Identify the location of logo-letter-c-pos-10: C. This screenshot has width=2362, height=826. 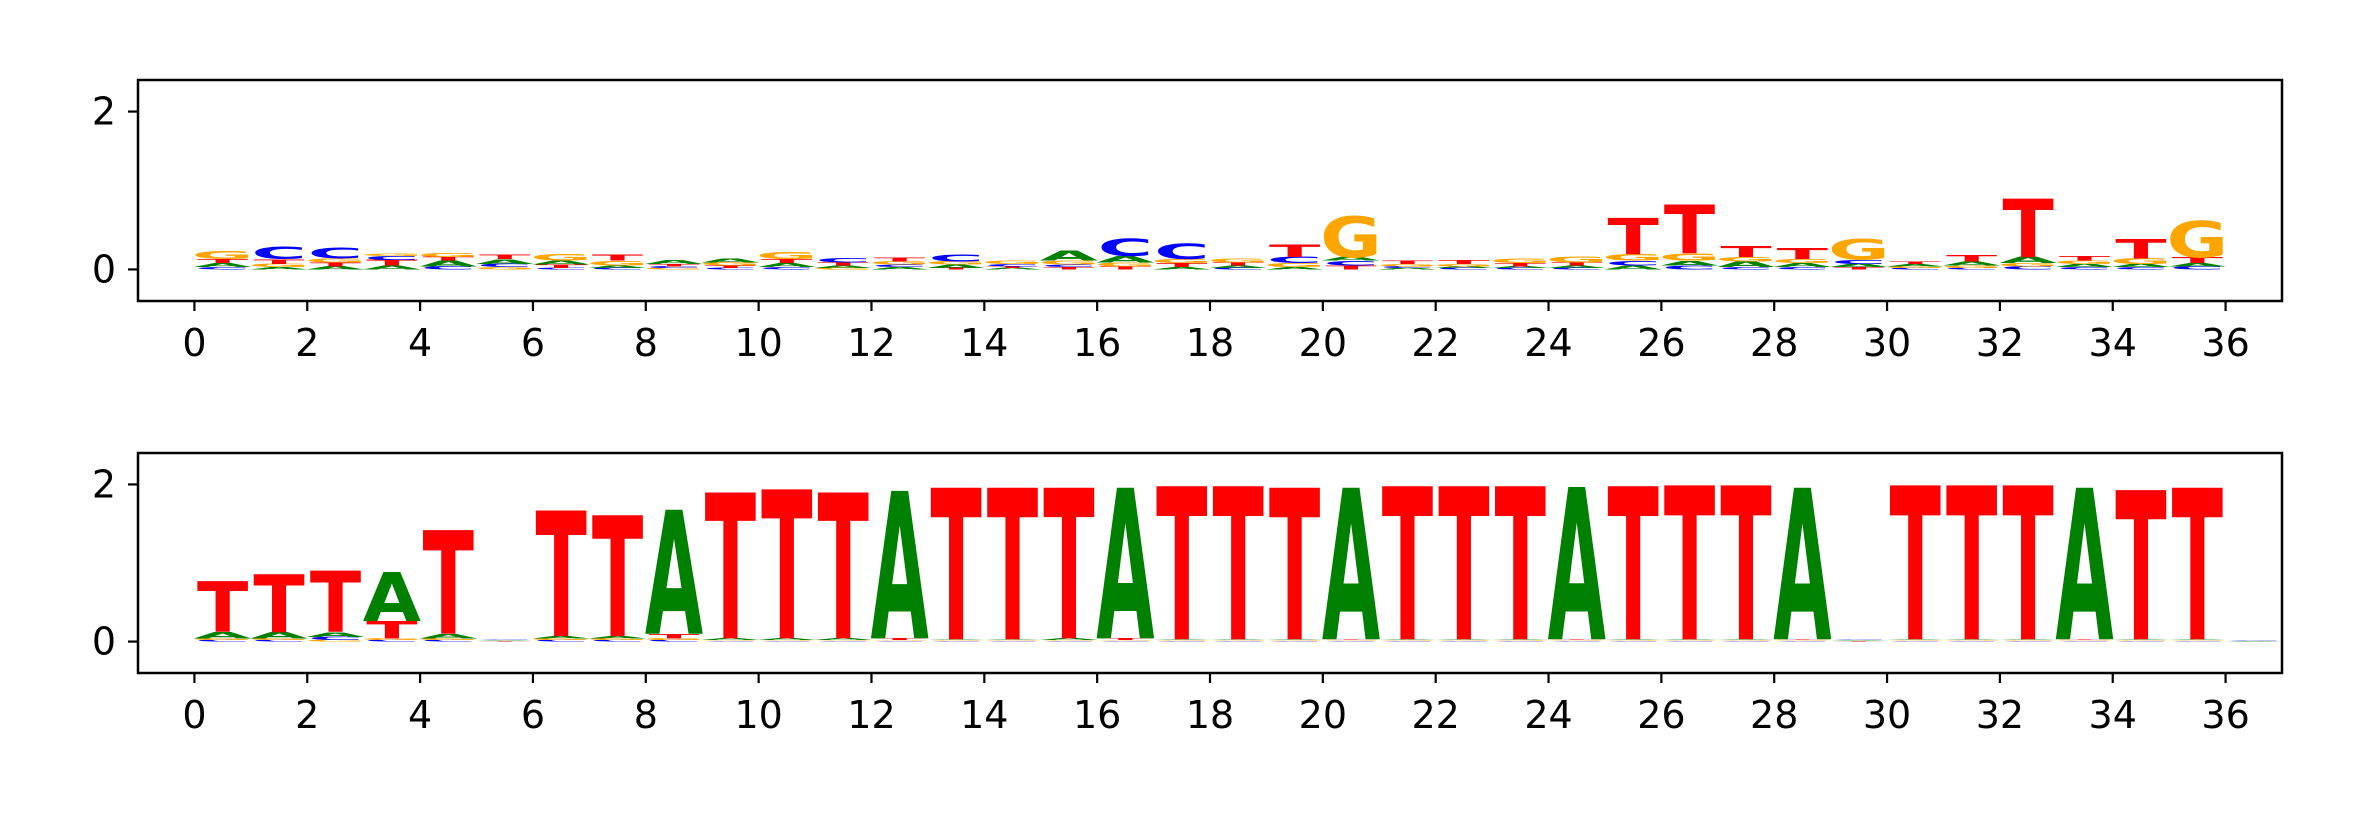
(786, 641).